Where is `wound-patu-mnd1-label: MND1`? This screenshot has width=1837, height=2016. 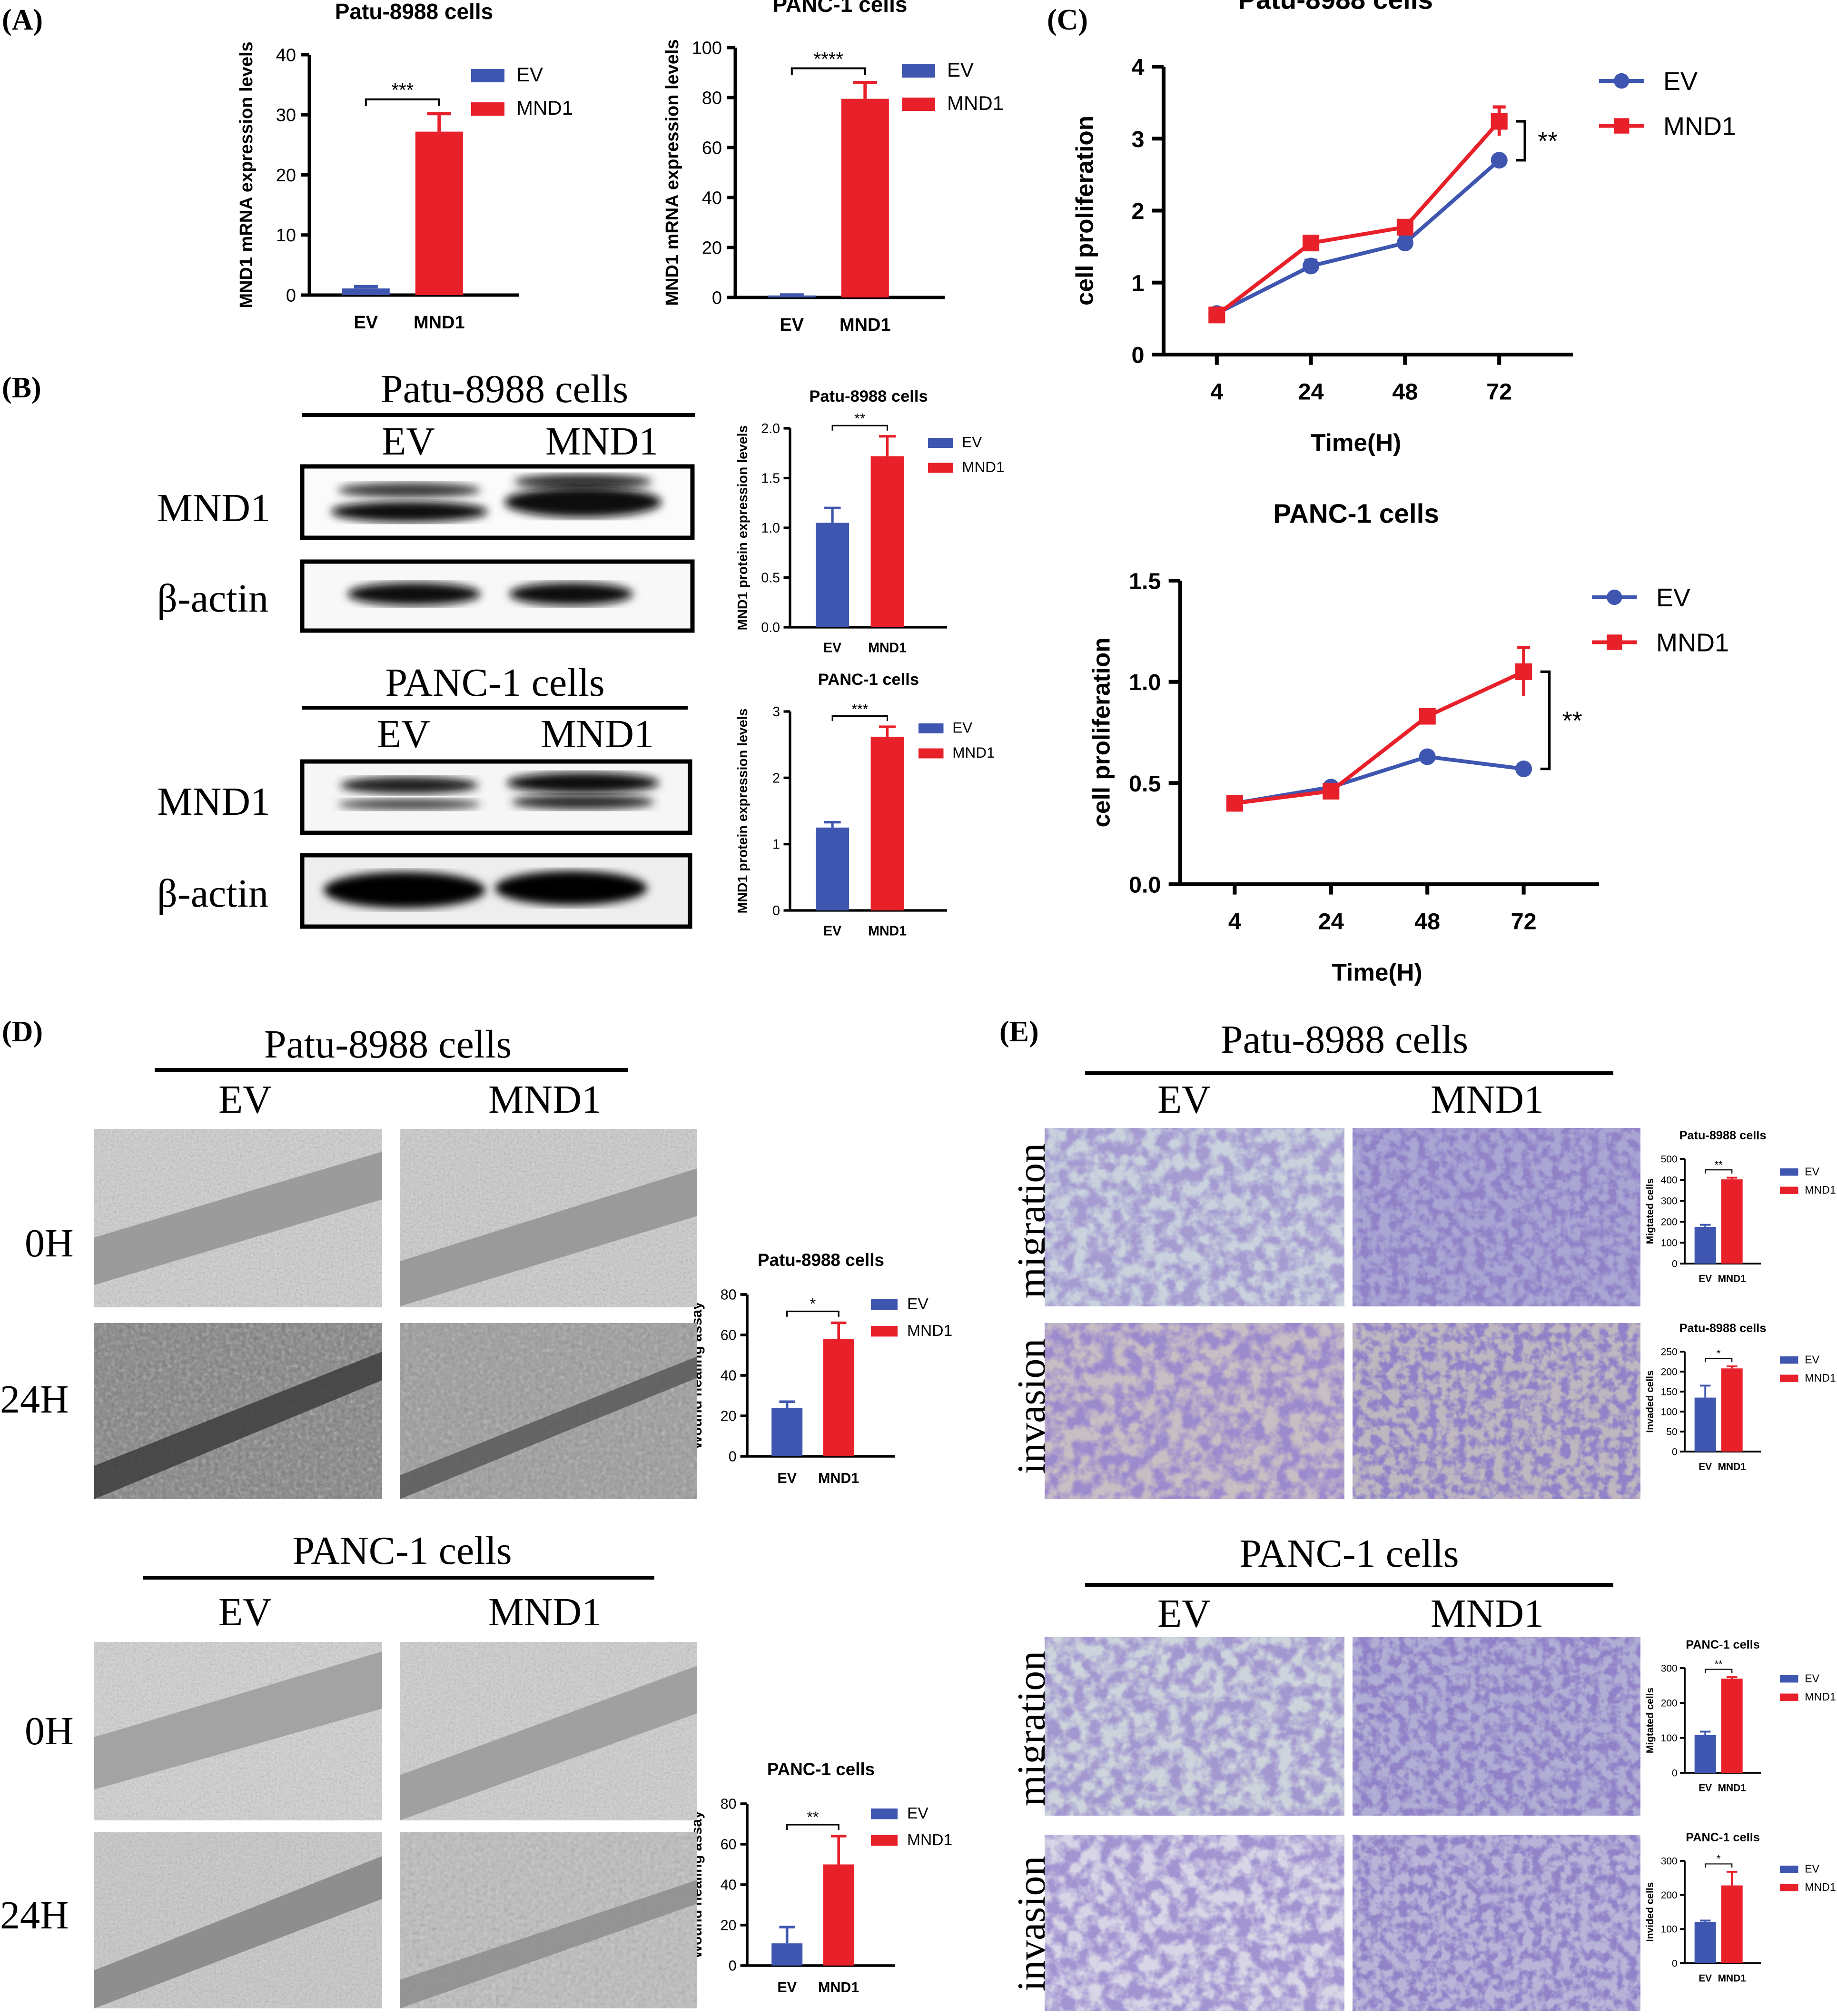
wound-patu-mnd1-label: MND1 is located at coordinates (545, 1099).